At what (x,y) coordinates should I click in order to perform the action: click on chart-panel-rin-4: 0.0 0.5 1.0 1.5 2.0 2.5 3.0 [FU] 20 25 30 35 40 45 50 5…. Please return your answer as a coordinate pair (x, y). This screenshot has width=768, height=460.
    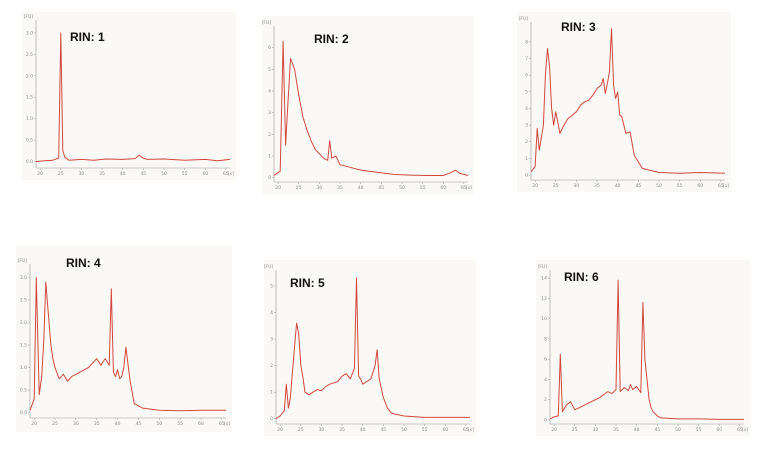
    Looking at the image, I should click on (124, 339).